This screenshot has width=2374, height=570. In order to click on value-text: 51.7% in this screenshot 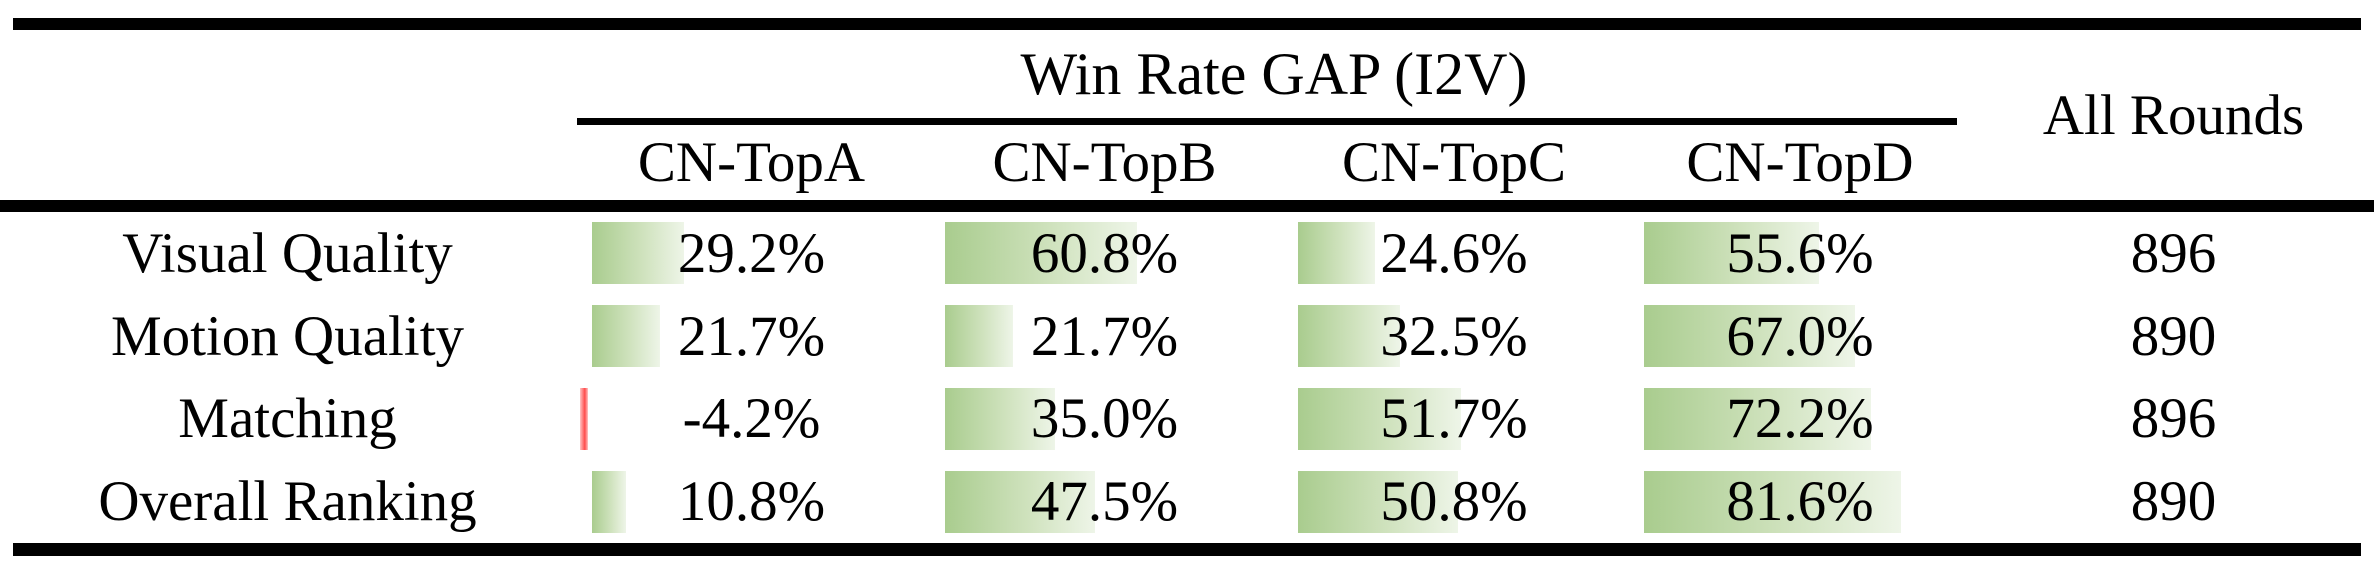, I will do `click(1454, 419)`.